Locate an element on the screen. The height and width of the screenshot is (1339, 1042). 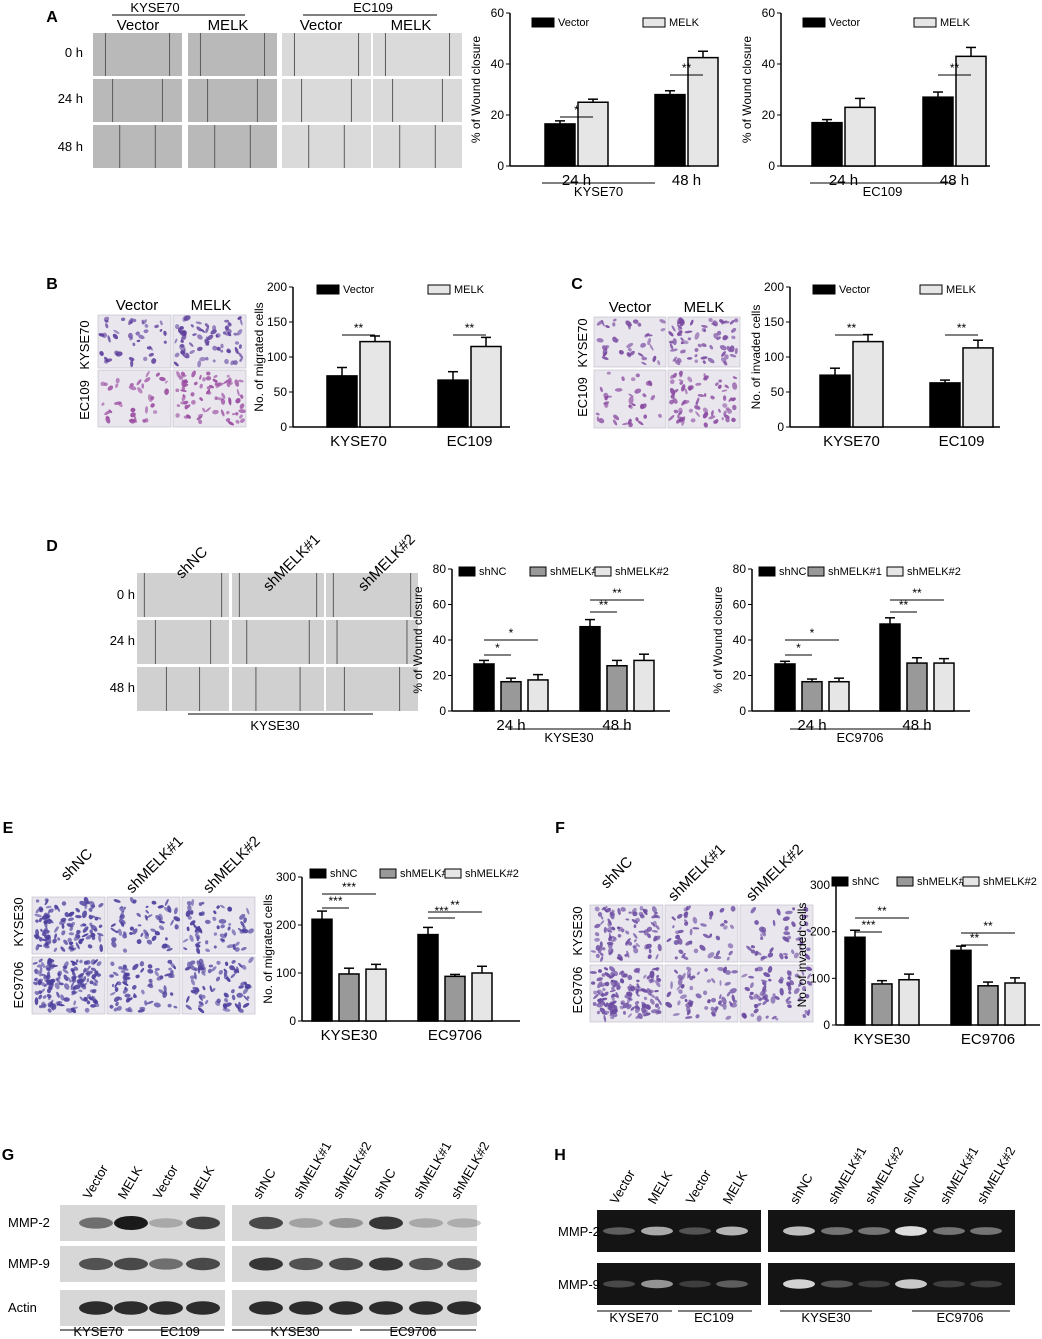
y-tick-label: 200 is located at coordinates (820, 932).